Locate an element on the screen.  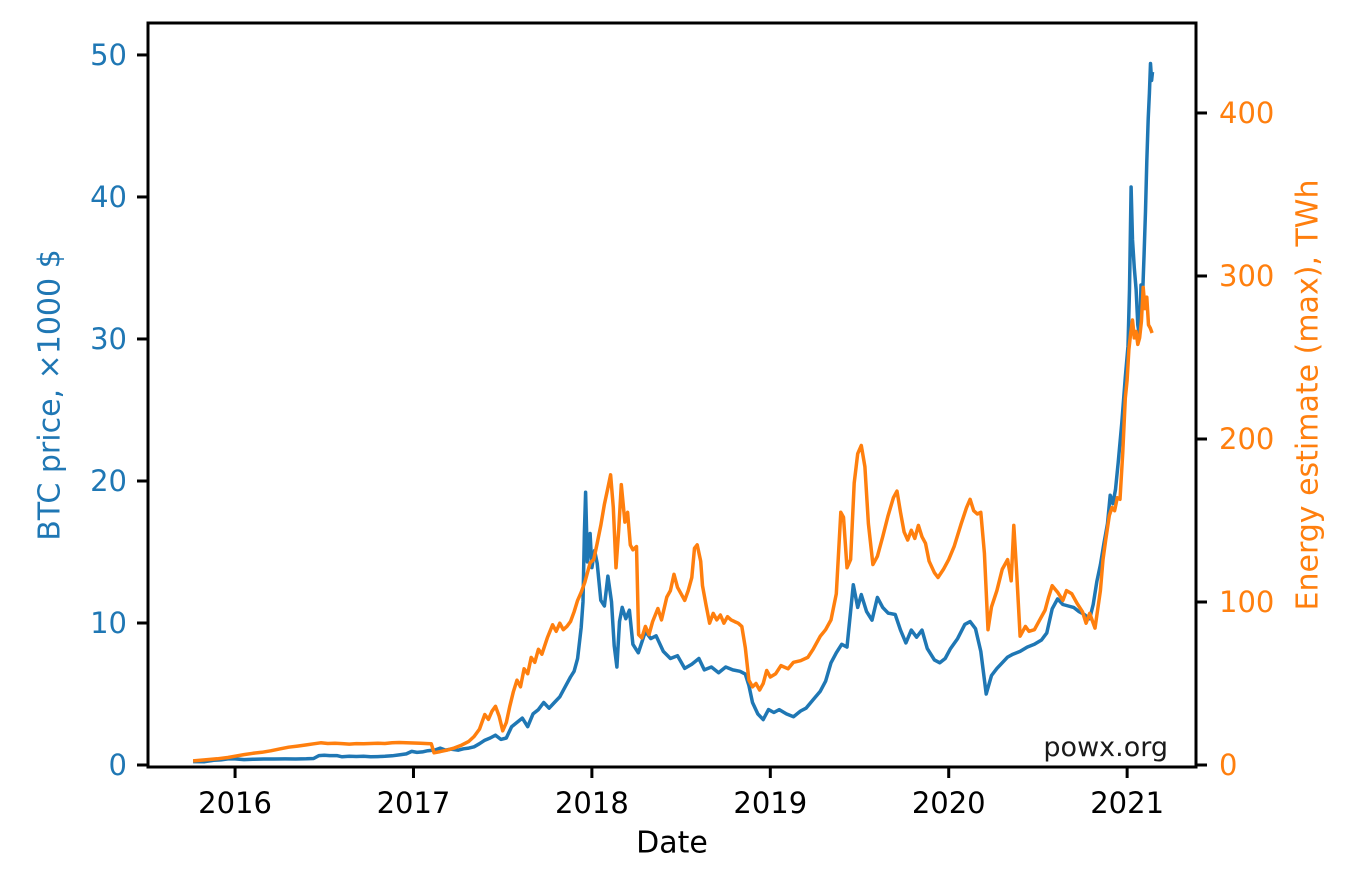
x-tick-label: 2016 is located at coordinates (235, 803).